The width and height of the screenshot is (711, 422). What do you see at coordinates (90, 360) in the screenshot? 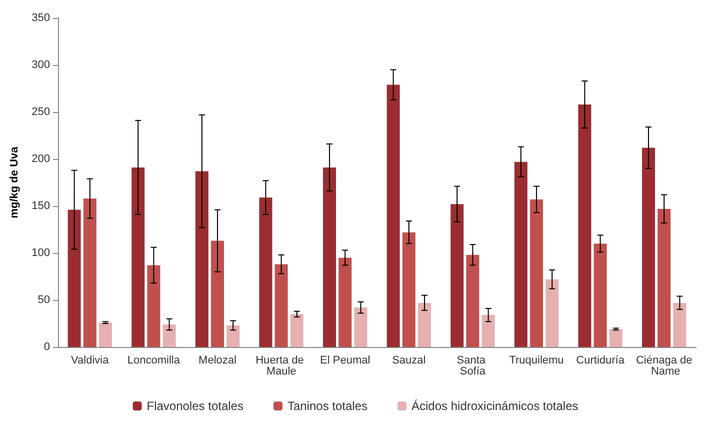
I see `x-tick-label: Valdivia` at bounding box center [90, 360].